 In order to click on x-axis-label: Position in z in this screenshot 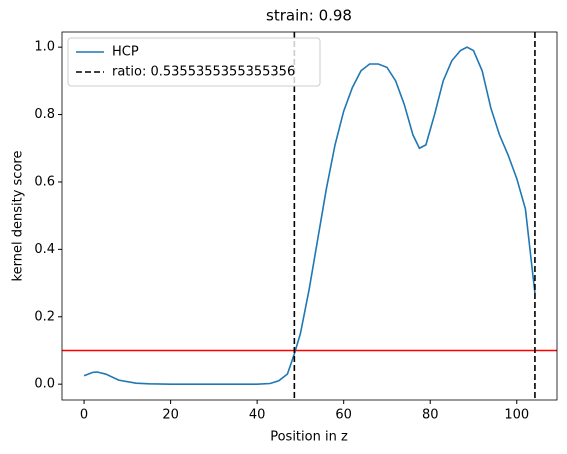, I will do `click(309, 437)`.